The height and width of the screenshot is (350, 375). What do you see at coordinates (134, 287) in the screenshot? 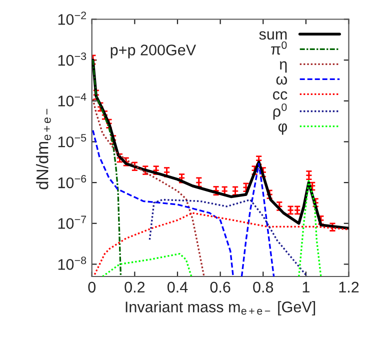
I see `x-tick-label: 0.2` at bounding box center [134, 287].